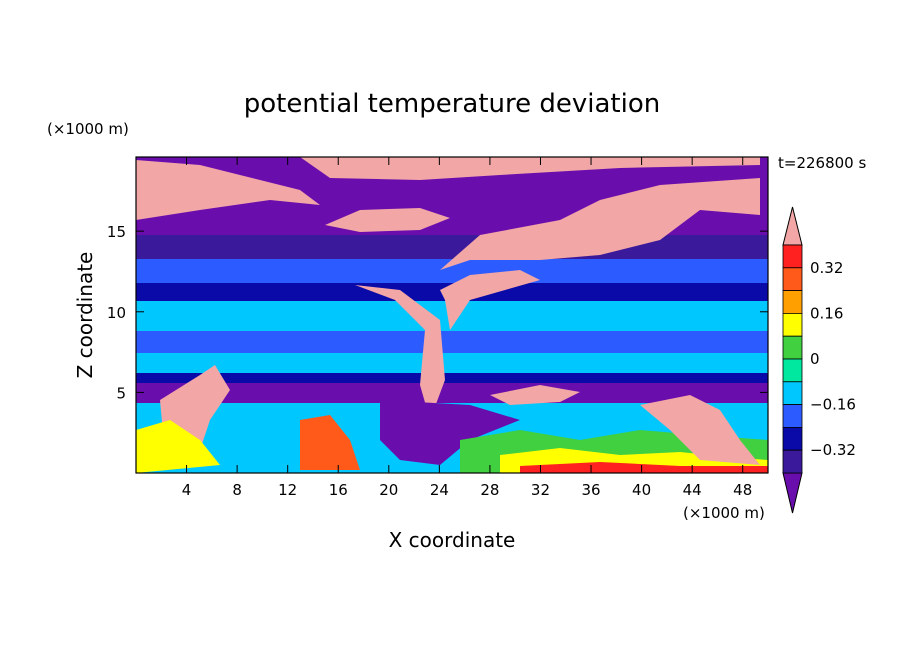 The height and width of the screenshot is (654, 904). Describe the element at coordinates (826, 268) in the screenshot. I see `colorbar-label: 0.32` at that location.